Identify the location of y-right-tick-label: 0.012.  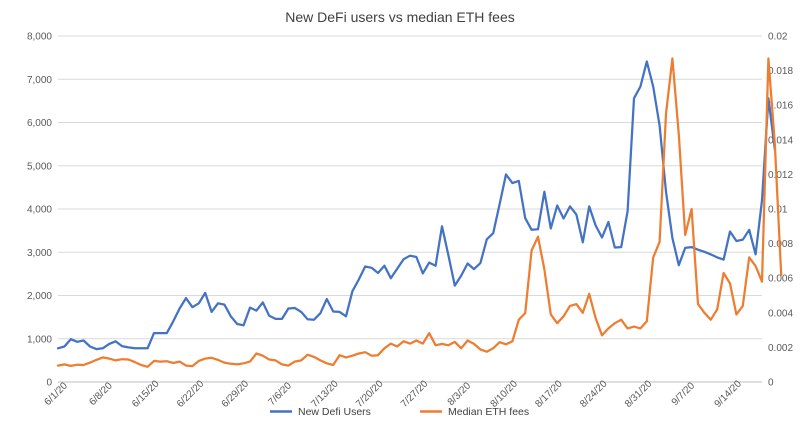
(780, 175).